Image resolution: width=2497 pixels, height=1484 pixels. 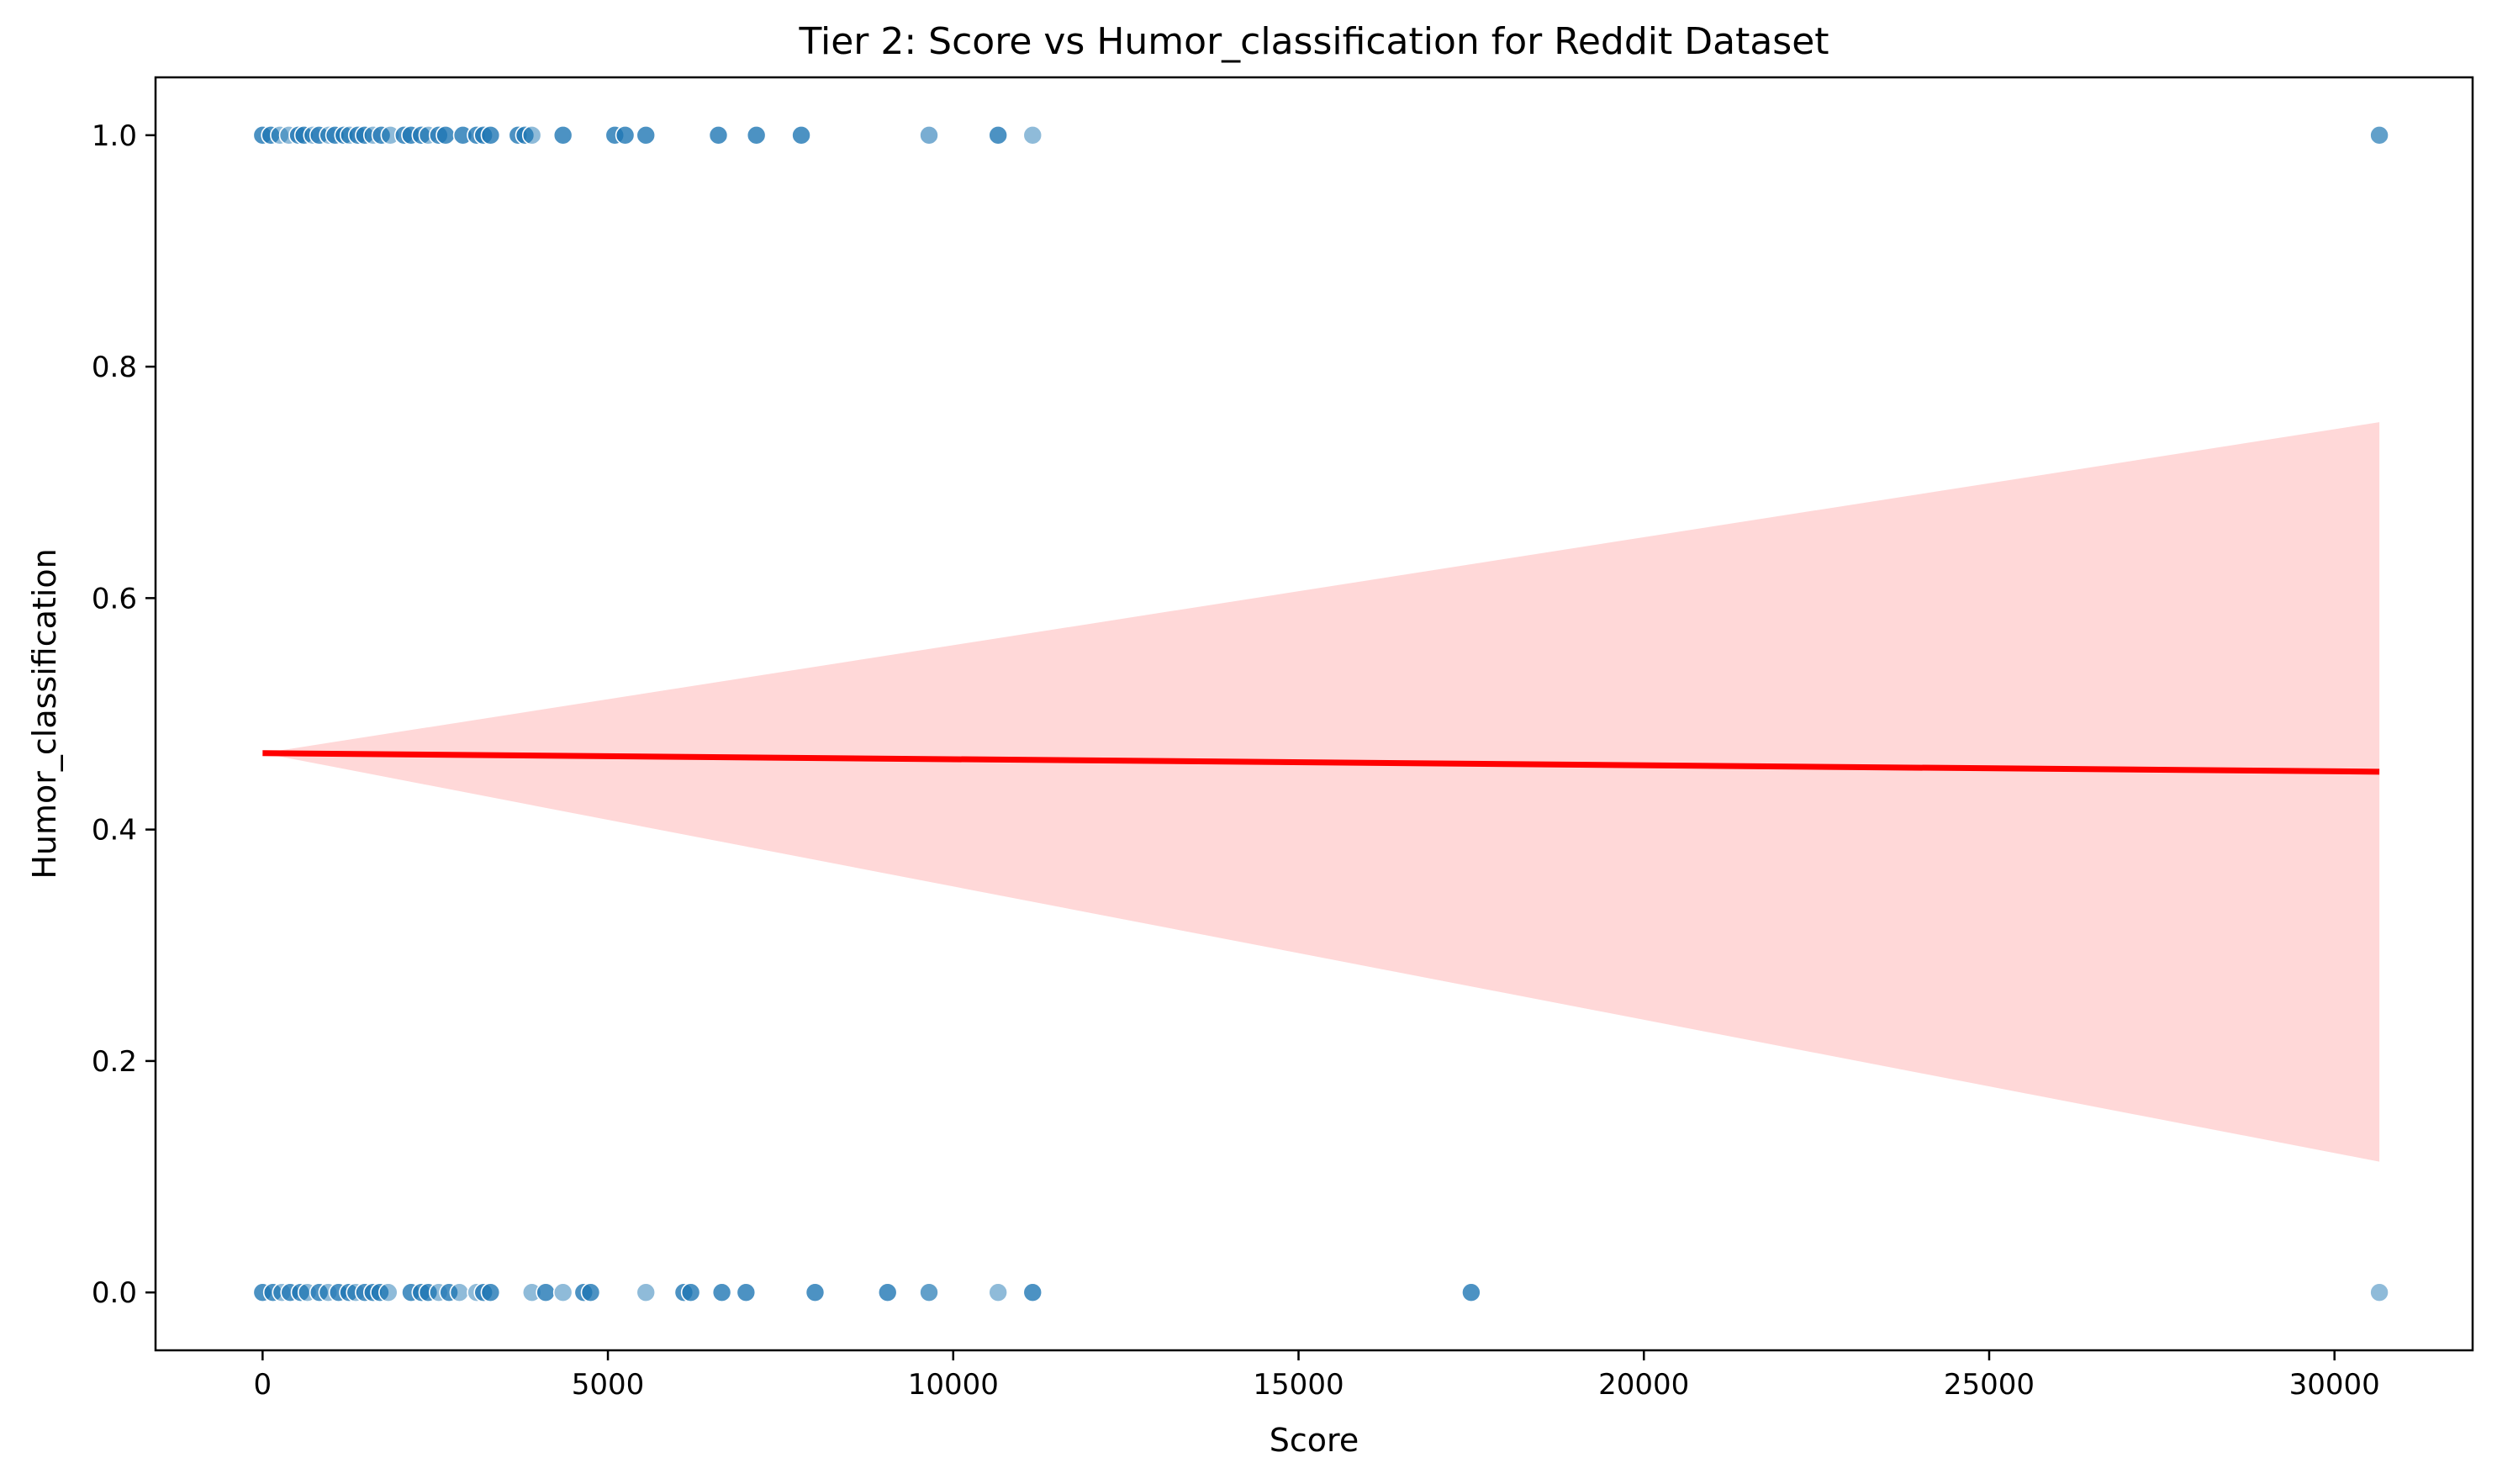 I want to click on x-tick-label: 25000, so click(x=1989, y=1385).